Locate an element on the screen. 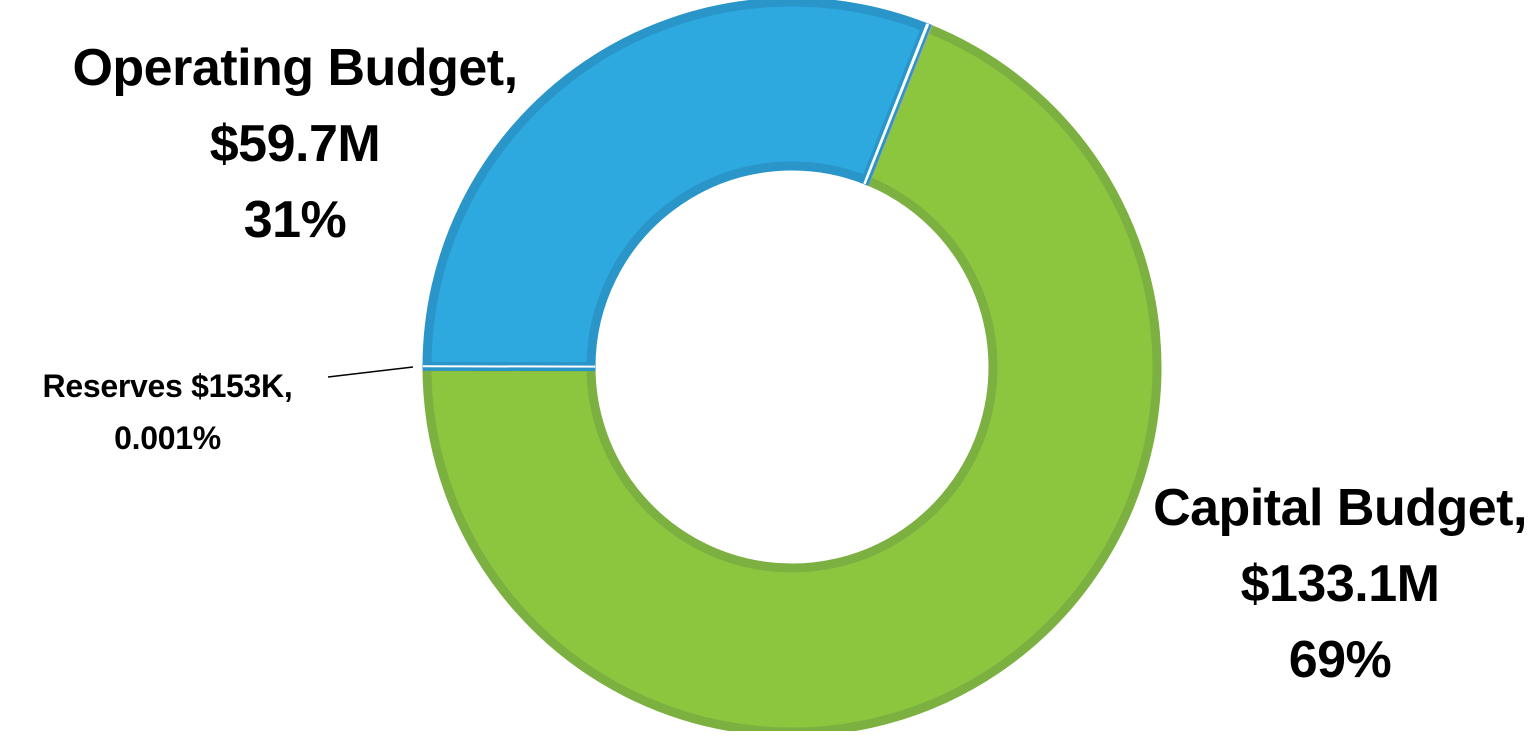 This screenshot has height=736, width=1540. operating-budget-label-name: Operating Budget, is located at coordinates (295, 68).